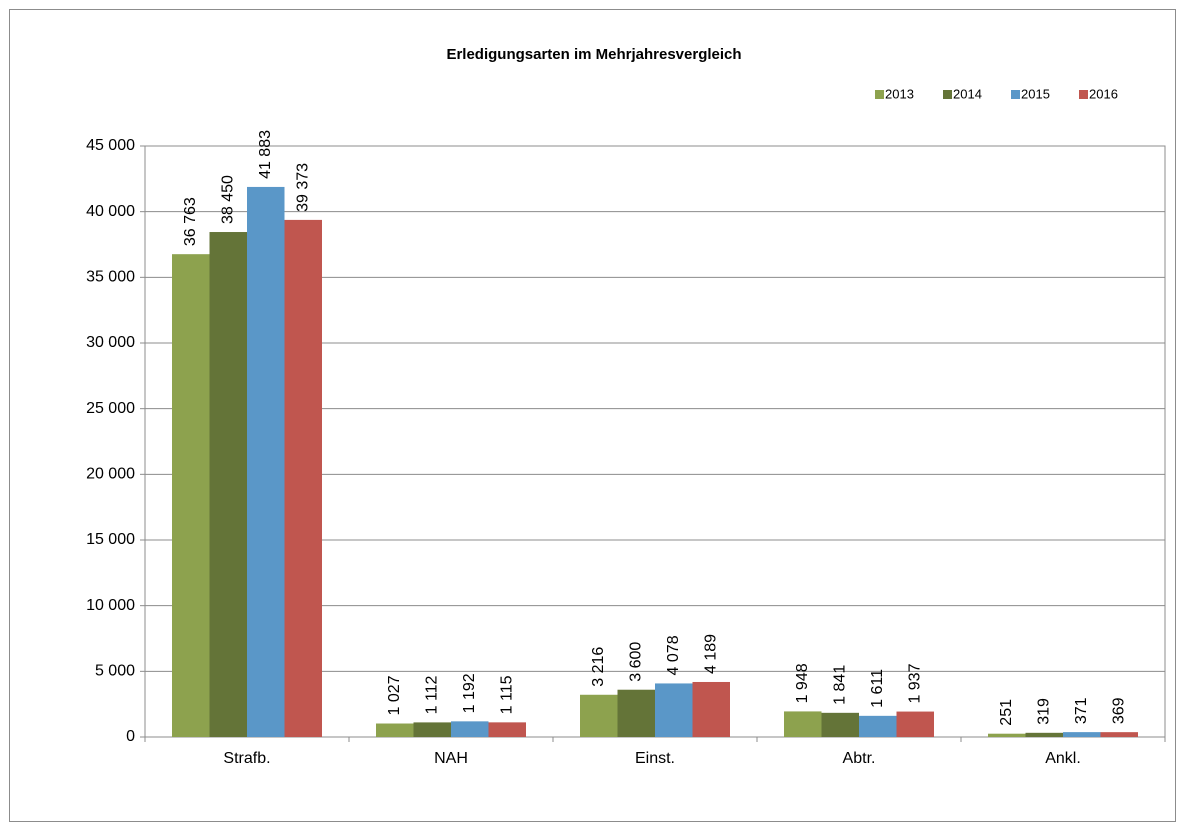  Describe the element at coordinates (593, 54) in the screenshot. I see `chart-title: Erledigungsarten im Mehrjahresvergleich` at that location.